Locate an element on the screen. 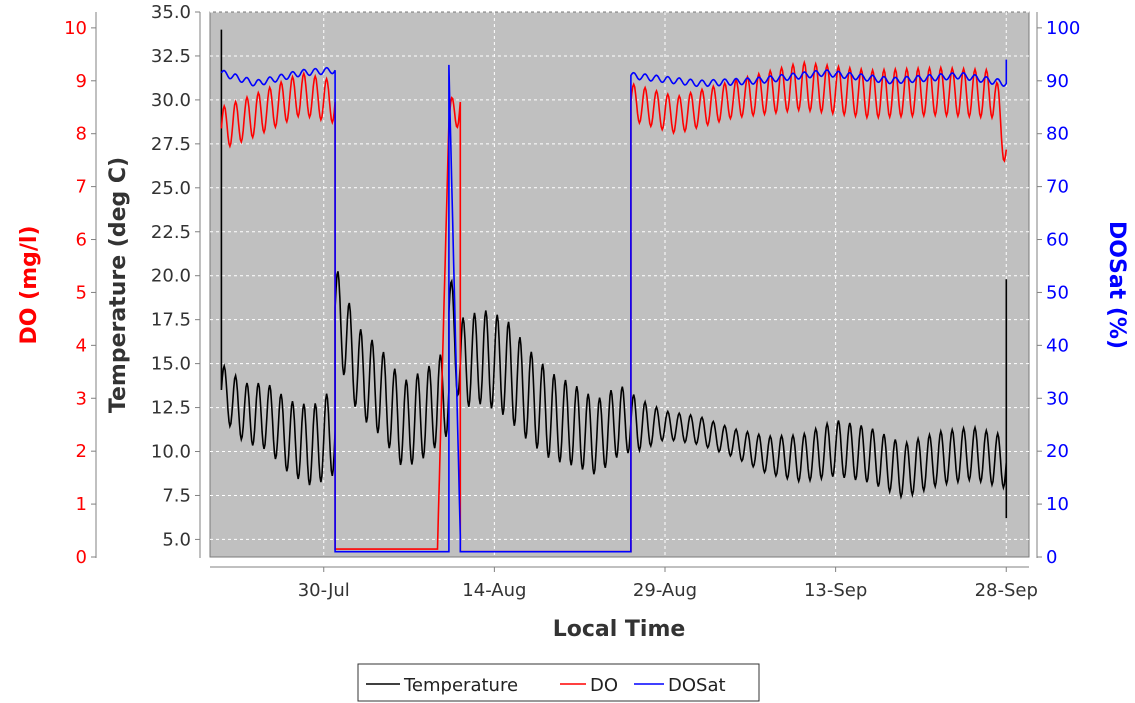  x-axis-tick-label: 30-Jul is located at coordinates (324, 590).